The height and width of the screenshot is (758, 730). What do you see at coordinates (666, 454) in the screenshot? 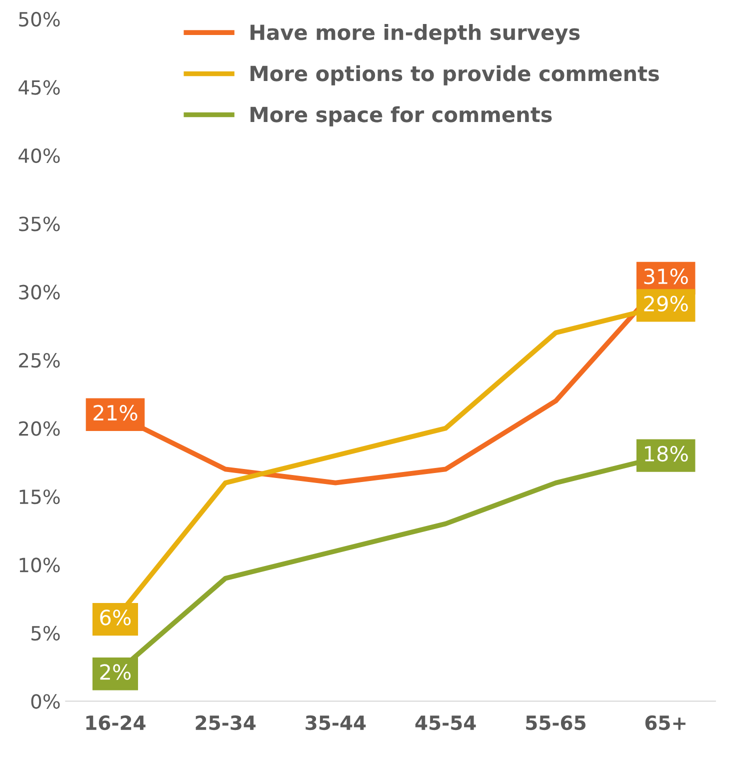
I see `data-label: 18%` at bounding box center [666, 454].